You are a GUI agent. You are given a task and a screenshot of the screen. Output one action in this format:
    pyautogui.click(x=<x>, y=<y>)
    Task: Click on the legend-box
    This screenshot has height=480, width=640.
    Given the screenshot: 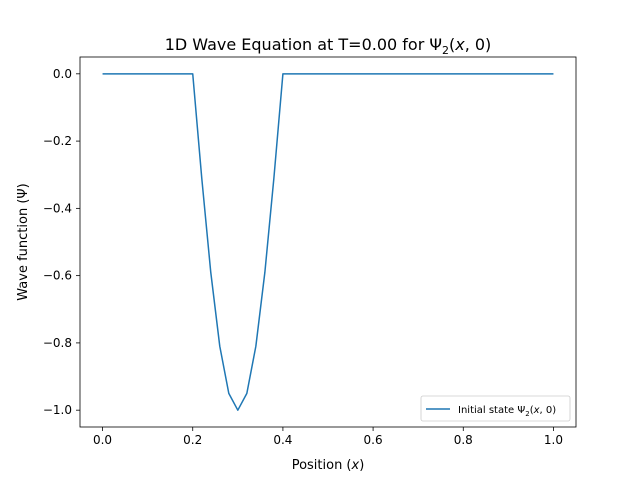 What is the action you would take?
    pyautogui.click(x=495, y=408)
    